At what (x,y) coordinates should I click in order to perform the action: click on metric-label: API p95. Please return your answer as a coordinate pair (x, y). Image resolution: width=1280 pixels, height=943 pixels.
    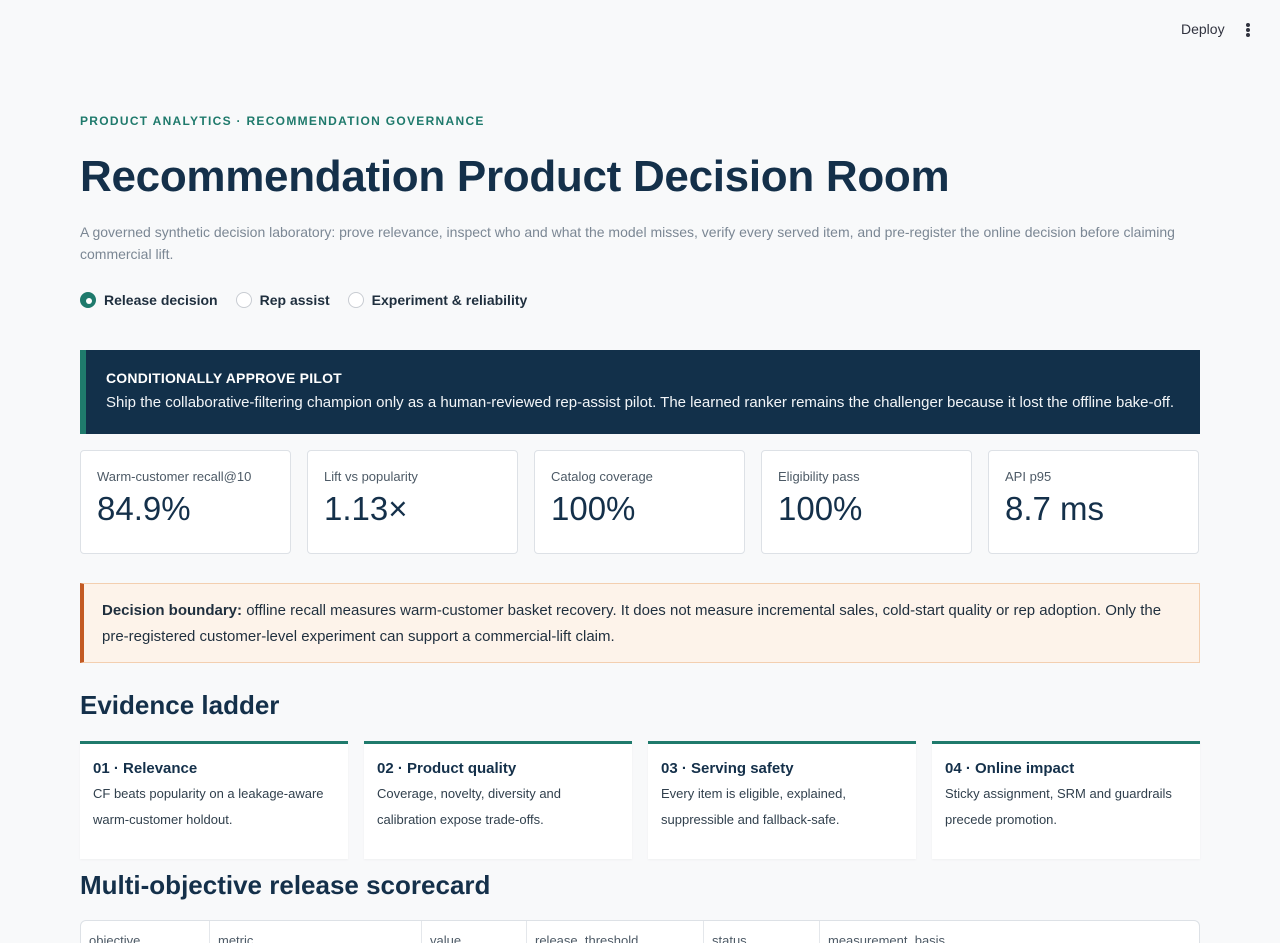
    Looking at the image, I should click on (1028, 476).